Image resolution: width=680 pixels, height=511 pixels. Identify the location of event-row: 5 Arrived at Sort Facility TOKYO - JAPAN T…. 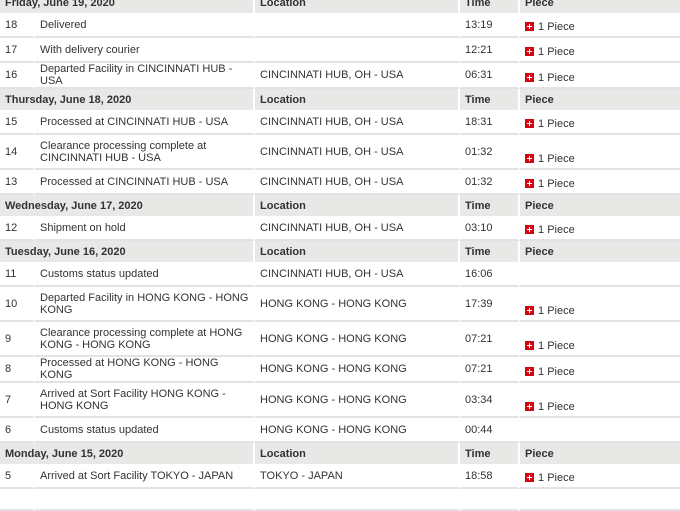
(340, 476).